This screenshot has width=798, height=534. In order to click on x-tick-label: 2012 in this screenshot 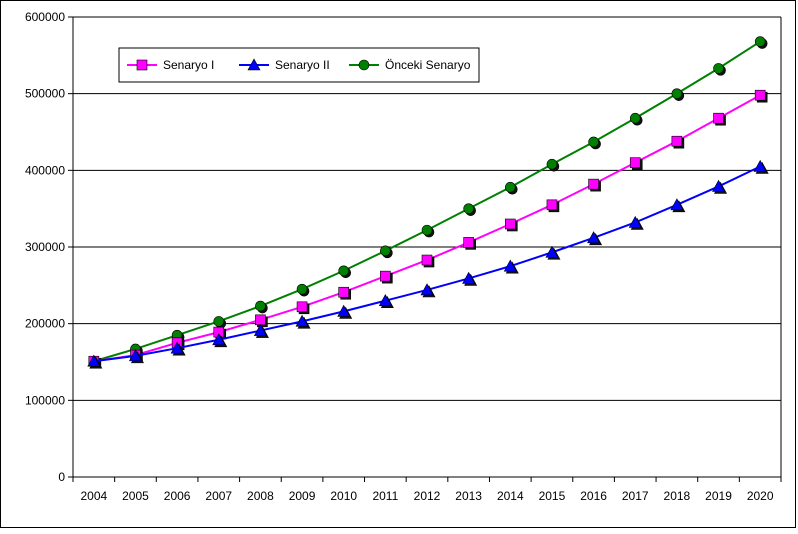, I will do `click(427, 496)`.